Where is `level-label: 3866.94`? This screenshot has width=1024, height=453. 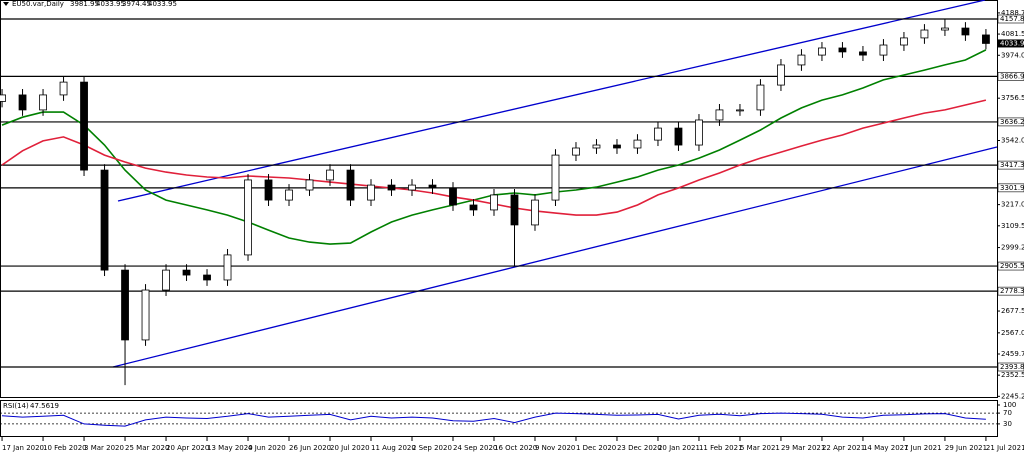
level-label: 3866.94 is located at coordinates (1012, 76).